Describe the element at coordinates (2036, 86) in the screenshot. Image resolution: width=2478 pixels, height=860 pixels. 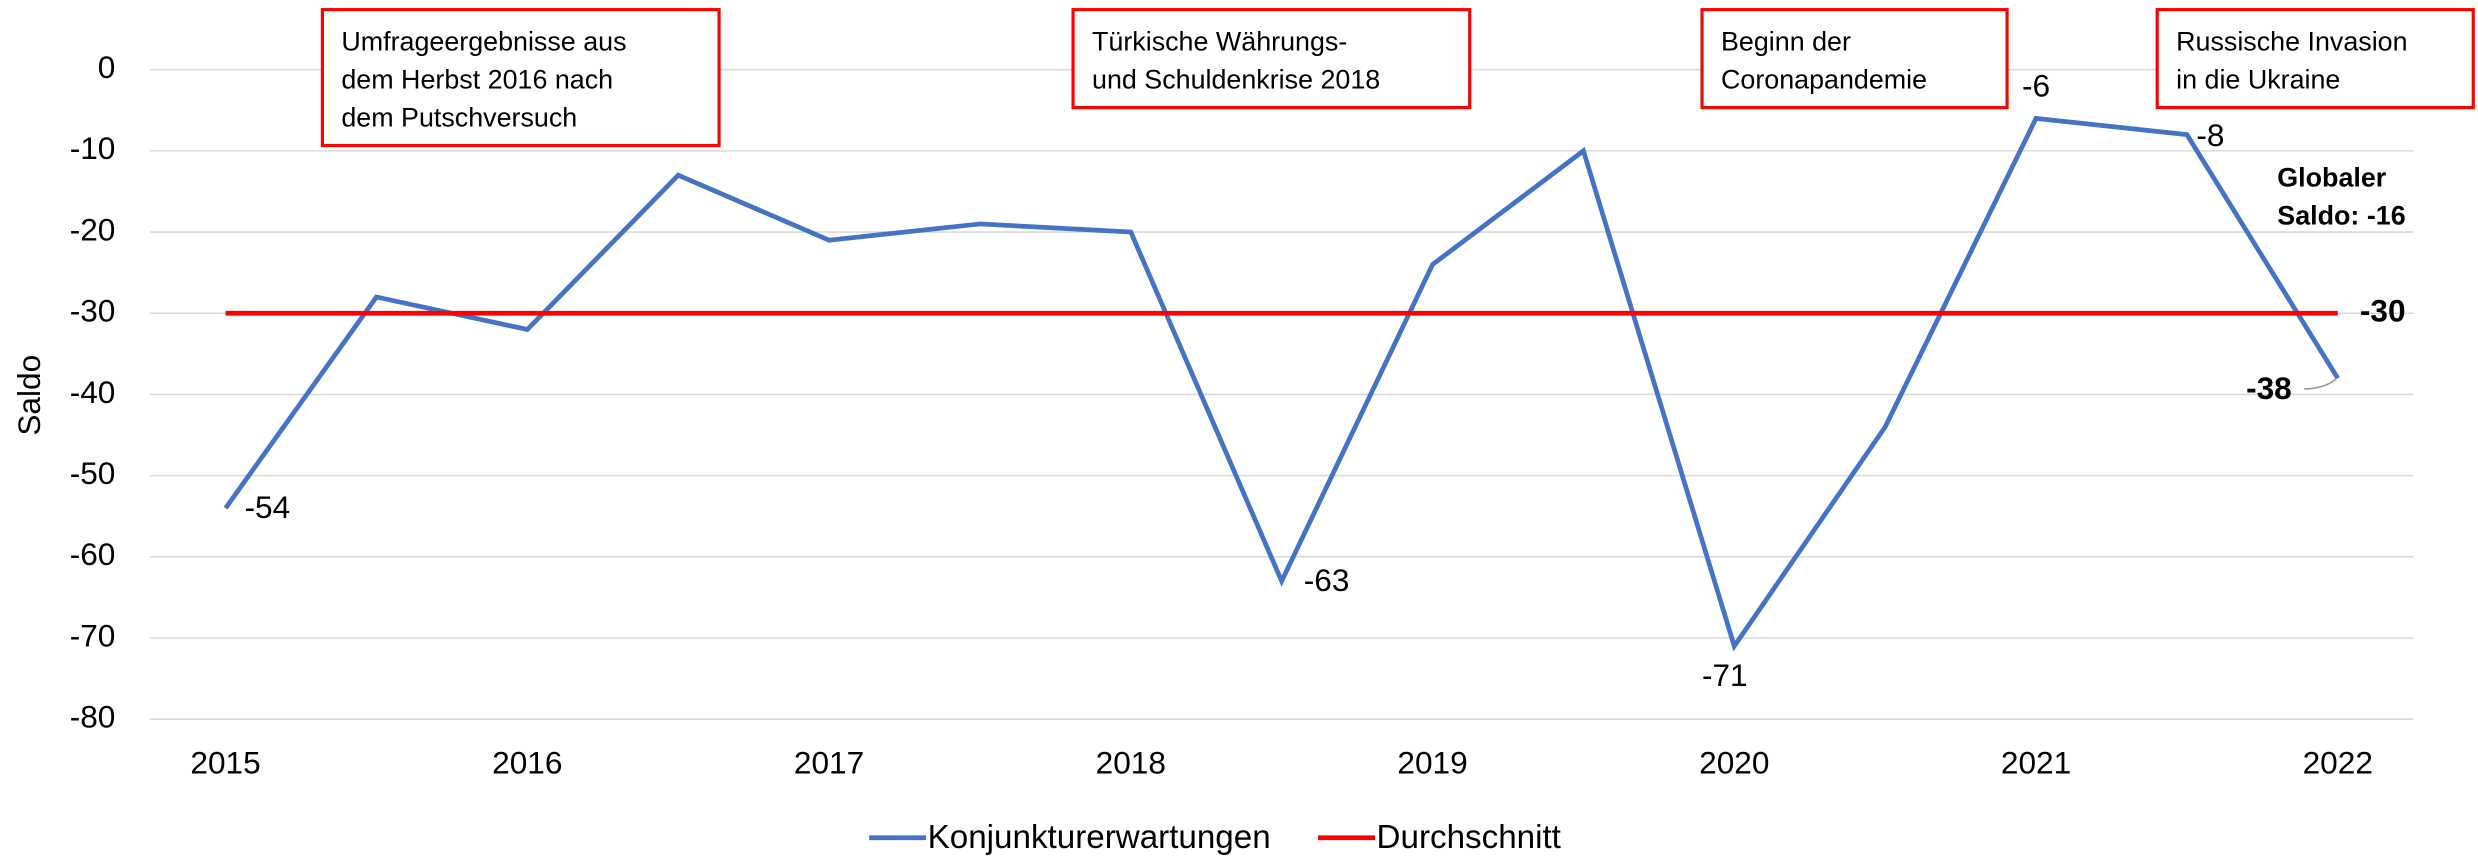
I see `data-label: -6` at that location.